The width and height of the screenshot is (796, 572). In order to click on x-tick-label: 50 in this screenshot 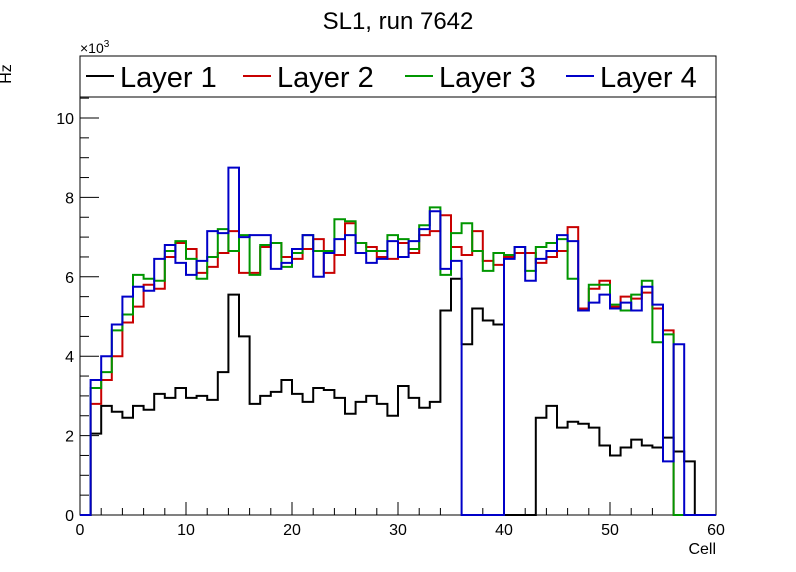, I will do `click(610, 530)`.